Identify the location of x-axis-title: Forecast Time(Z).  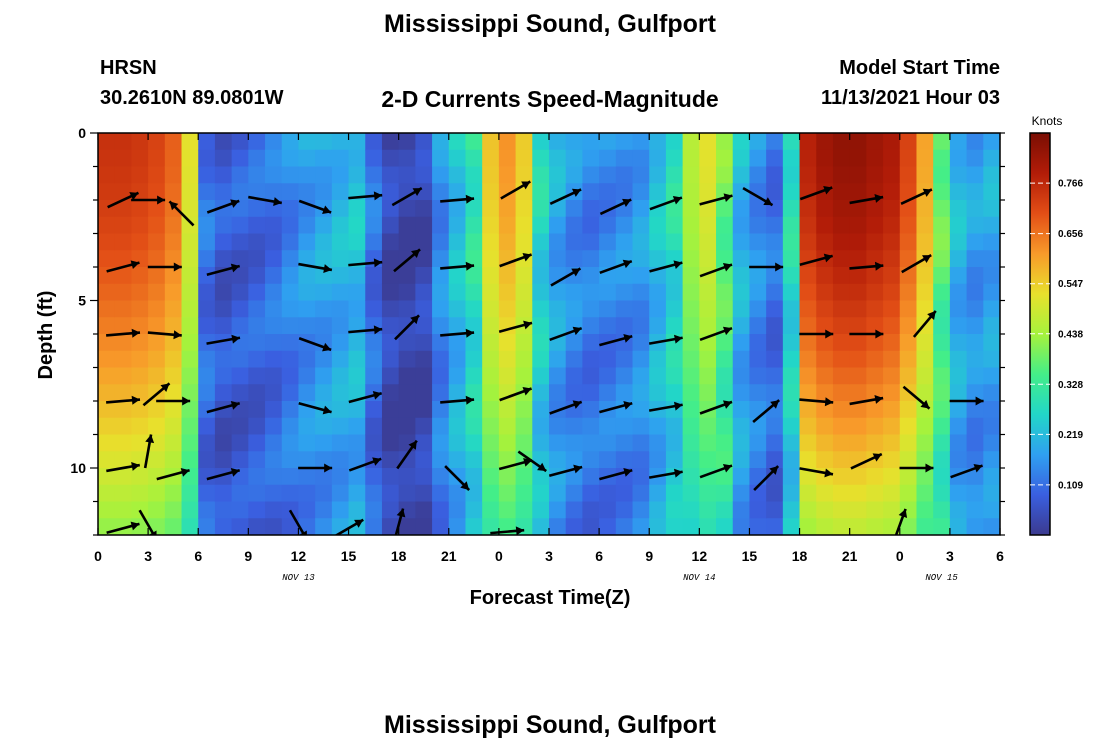
(550, 598).